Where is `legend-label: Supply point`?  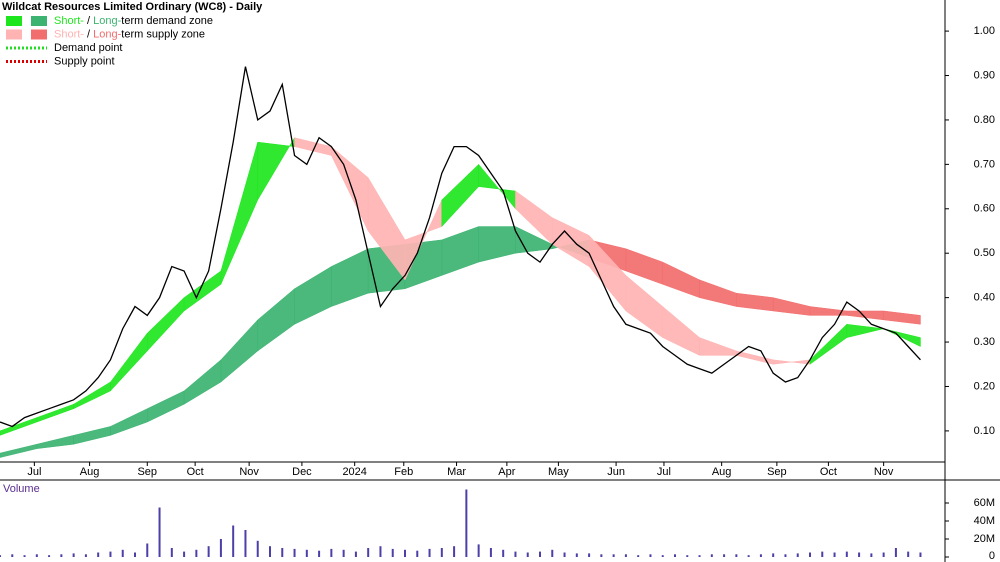 legend-label: Supply point is located at coordinates (84, 61).